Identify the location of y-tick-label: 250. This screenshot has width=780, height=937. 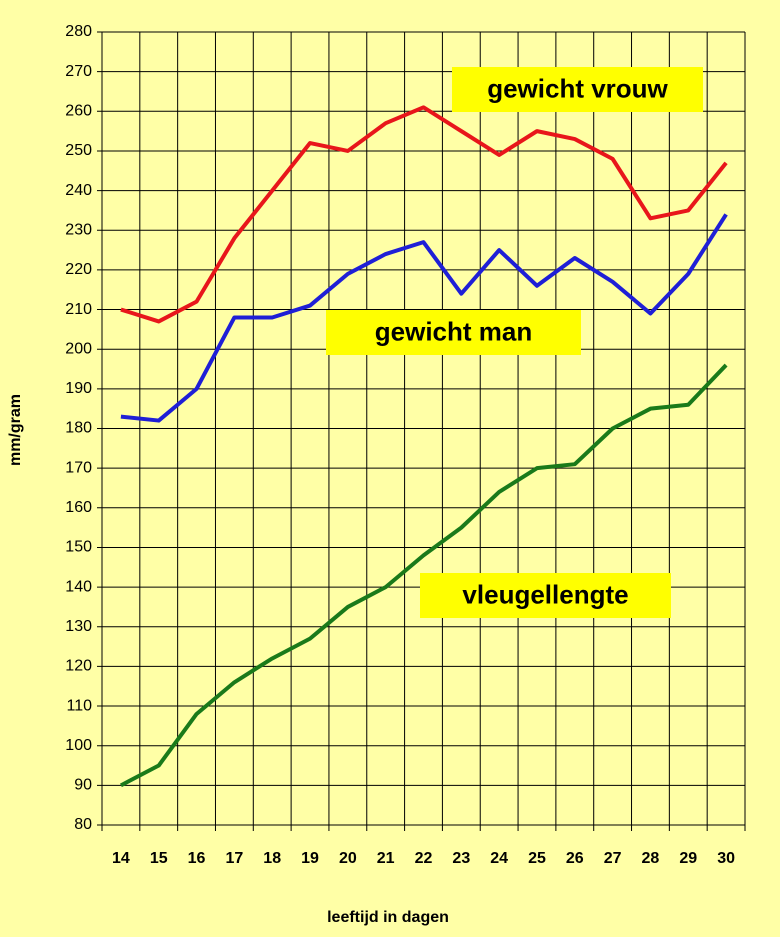
(78, 150).